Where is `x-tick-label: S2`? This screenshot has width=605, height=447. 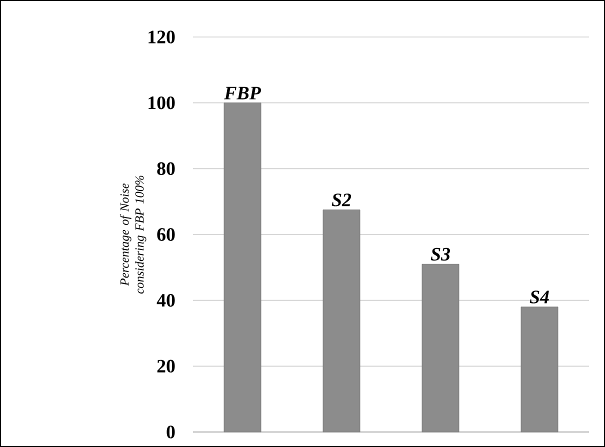 x-tick-label: S2 is located at coordinates (342, 200).